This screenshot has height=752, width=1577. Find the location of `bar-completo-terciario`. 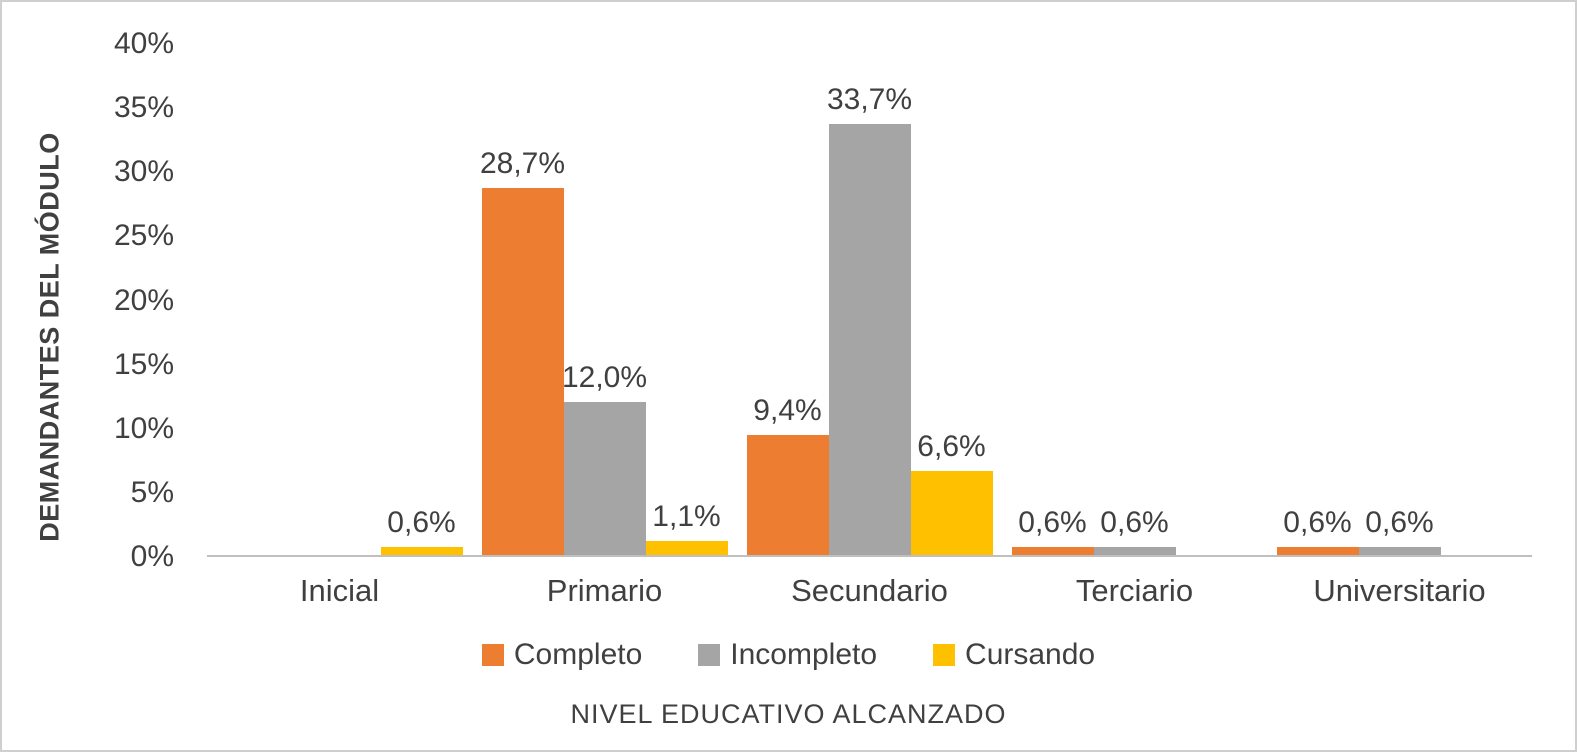

bar-completo-terciario is located at coordinates (1052, 551).